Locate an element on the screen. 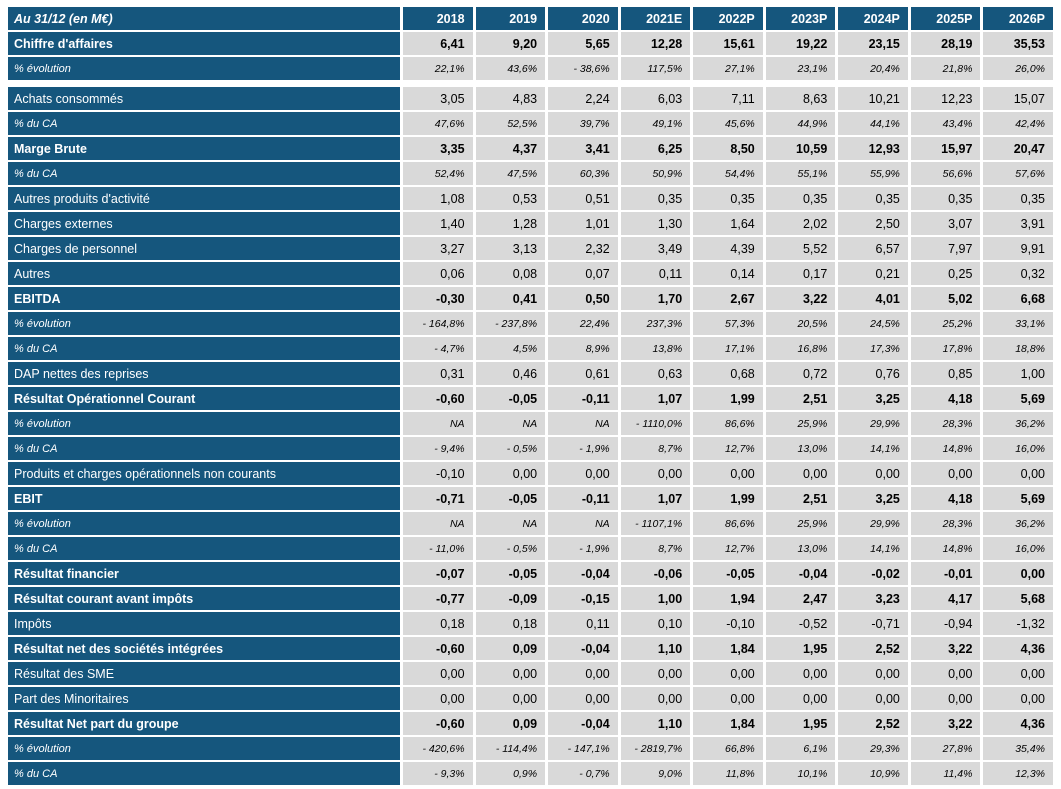 Image resolution: width=1061 pixels, height=789 pixels. data-cell: -0,04 is located at coordinates (800, 573).